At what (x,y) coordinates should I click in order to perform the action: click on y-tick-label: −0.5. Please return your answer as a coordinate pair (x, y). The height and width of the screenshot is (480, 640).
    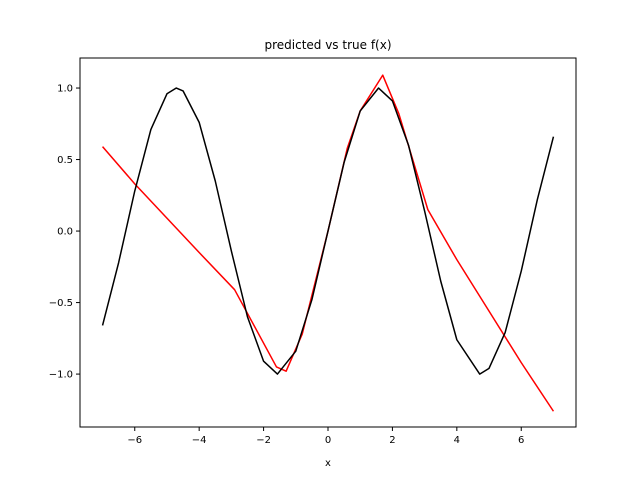
    Looking at the image, I should click on (61, 303).